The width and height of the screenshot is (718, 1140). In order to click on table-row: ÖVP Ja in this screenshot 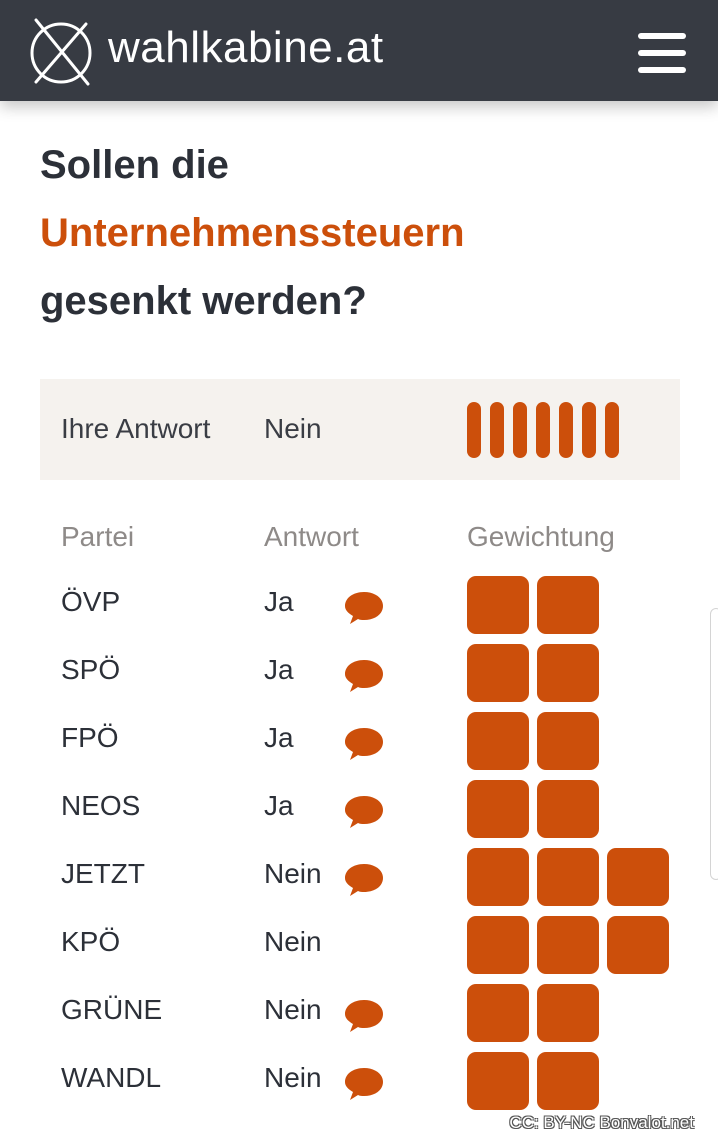, I will do `click(359, 606)`.